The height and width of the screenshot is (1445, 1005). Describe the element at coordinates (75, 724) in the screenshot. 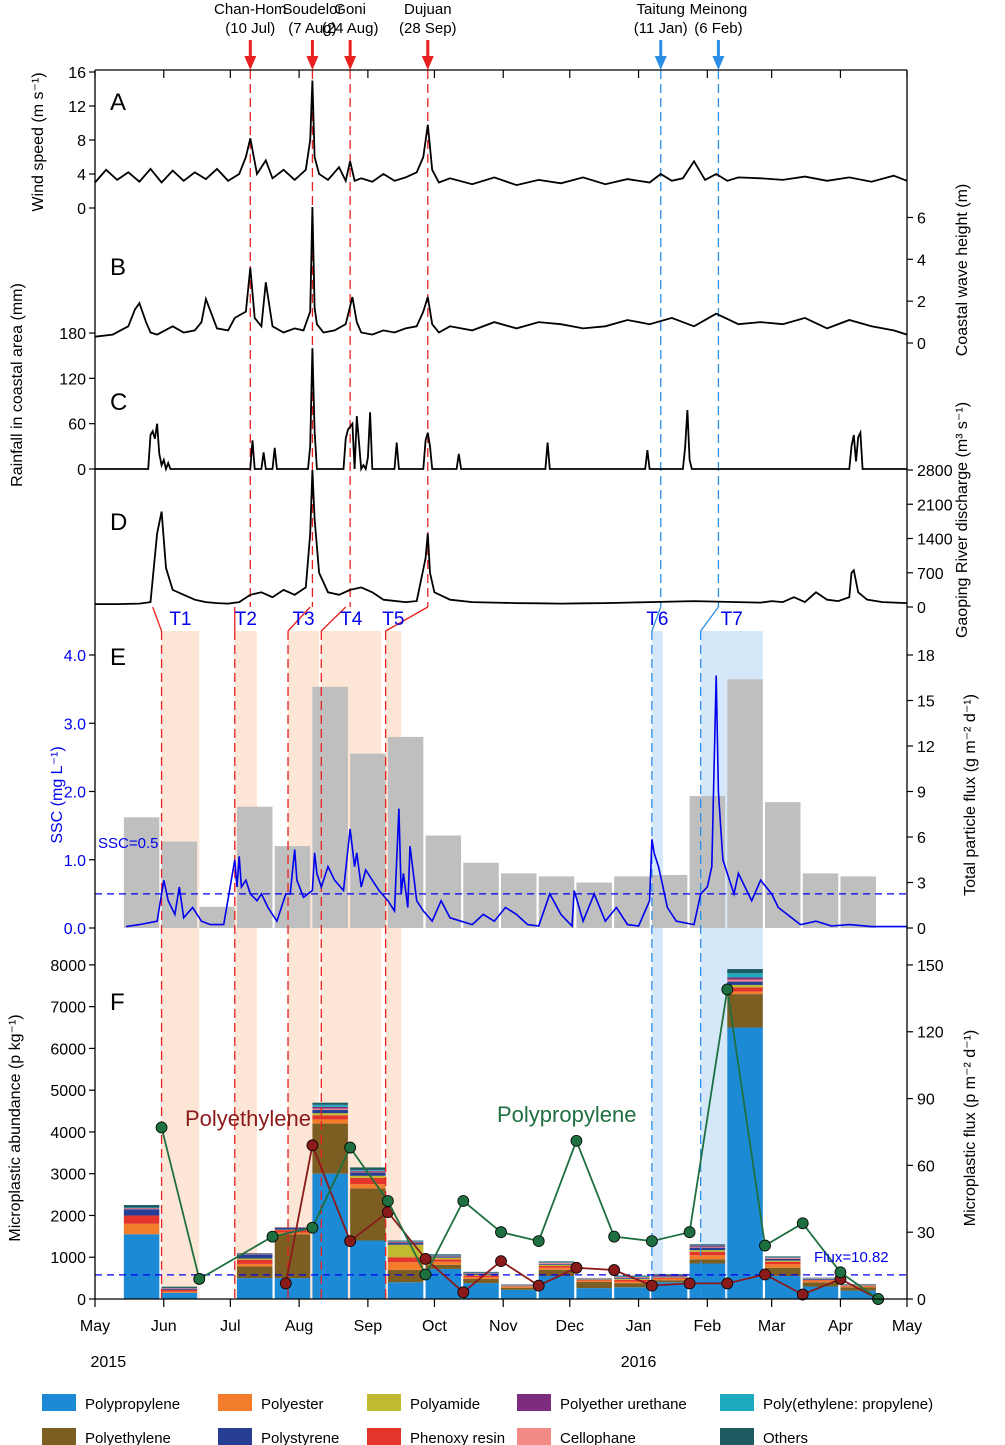

I see `tick-label: 3.0` at that location.